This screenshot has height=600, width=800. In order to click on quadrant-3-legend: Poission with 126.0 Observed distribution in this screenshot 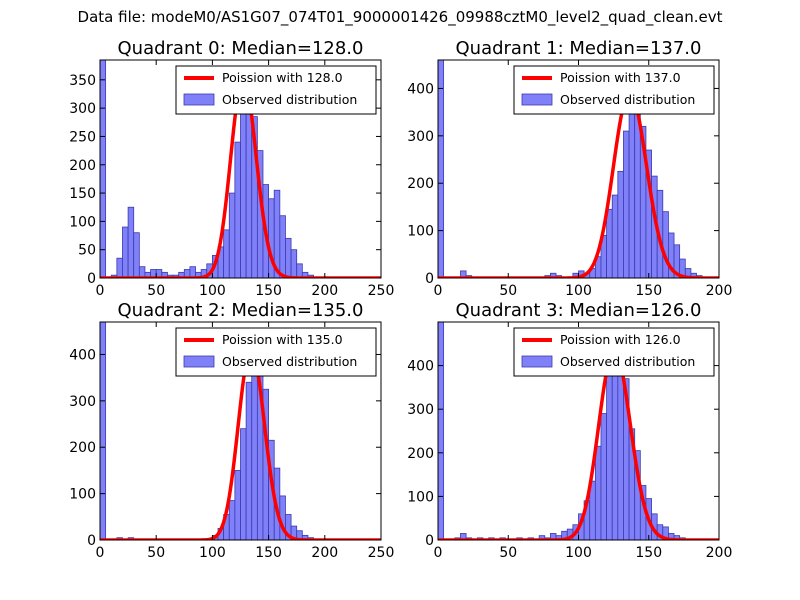, I will do `click(614, 352)`.